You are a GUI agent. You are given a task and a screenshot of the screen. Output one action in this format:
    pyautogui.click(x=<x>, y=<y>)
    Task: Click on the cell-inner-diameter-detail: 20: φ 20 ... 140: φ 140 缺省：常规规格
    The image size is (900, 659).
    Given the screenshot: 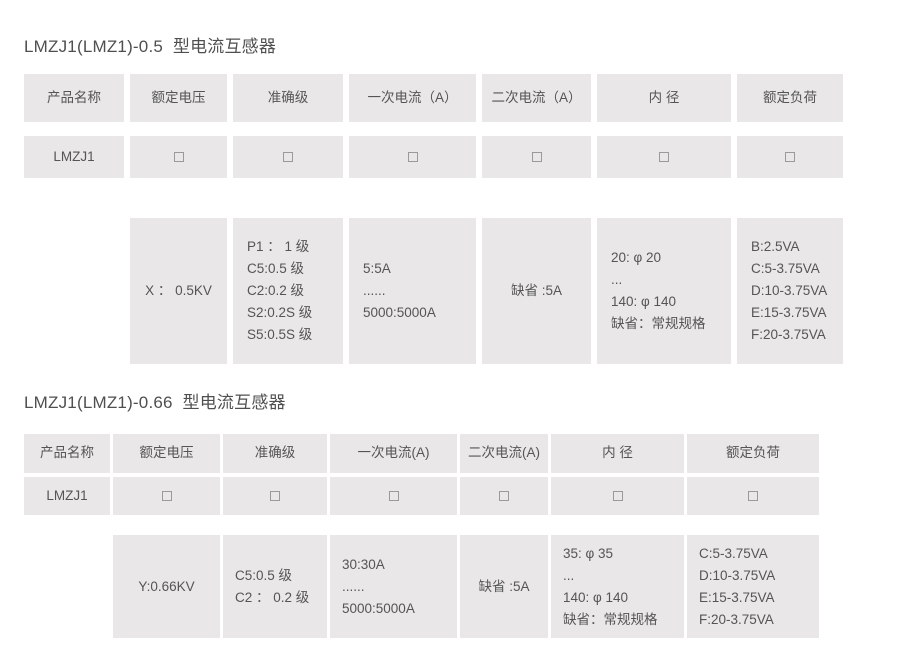 What is the action you would take?
    pyautogui.click(x=664, y=291)
    